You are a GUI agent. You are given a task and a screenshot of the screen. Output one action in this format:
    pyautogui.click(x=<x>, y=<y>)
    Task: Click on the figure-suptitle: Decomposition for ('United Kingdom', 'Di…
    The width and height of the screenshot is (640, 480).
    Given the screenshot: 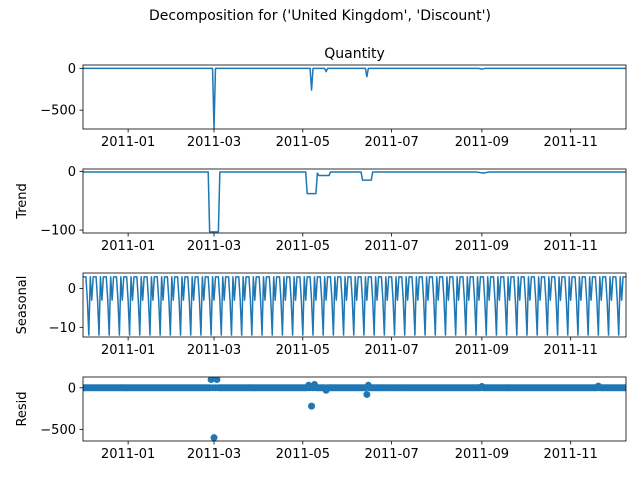 What is the action you would take?
    pyautogui.click(x=320, y=16)
    